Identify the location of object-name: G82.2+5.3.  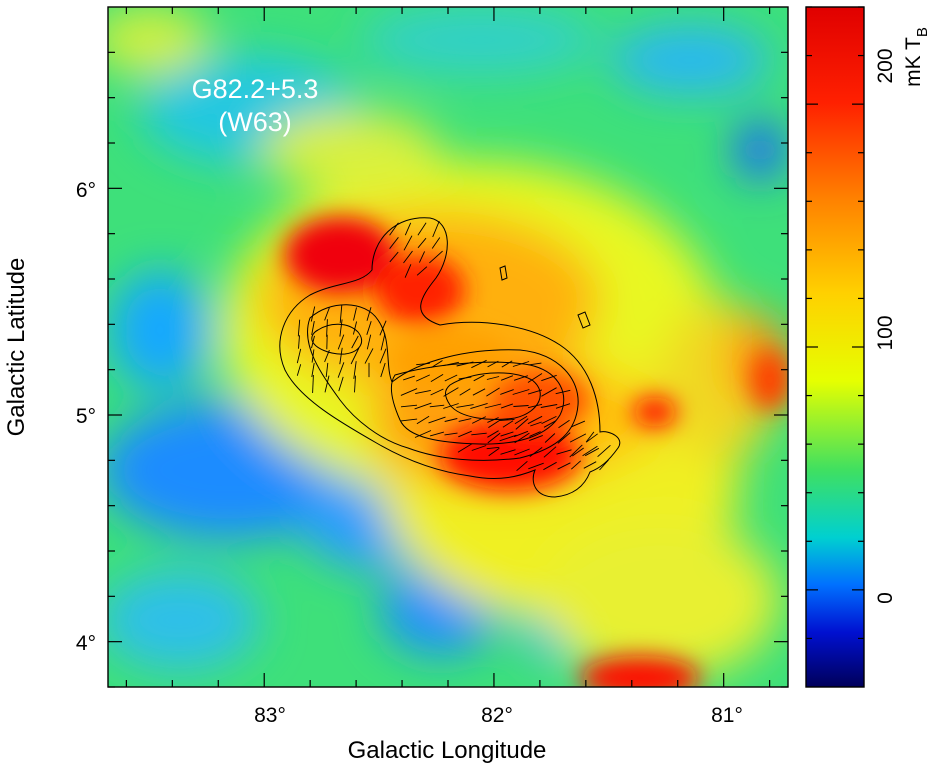
(255, 89).